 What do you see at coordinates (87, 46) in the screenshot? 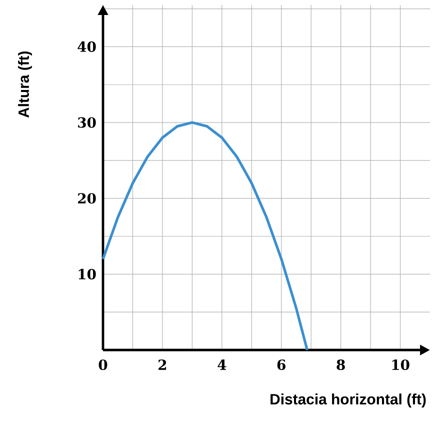
I see `y-tick-label: 40` at bounding box center [87, 46].